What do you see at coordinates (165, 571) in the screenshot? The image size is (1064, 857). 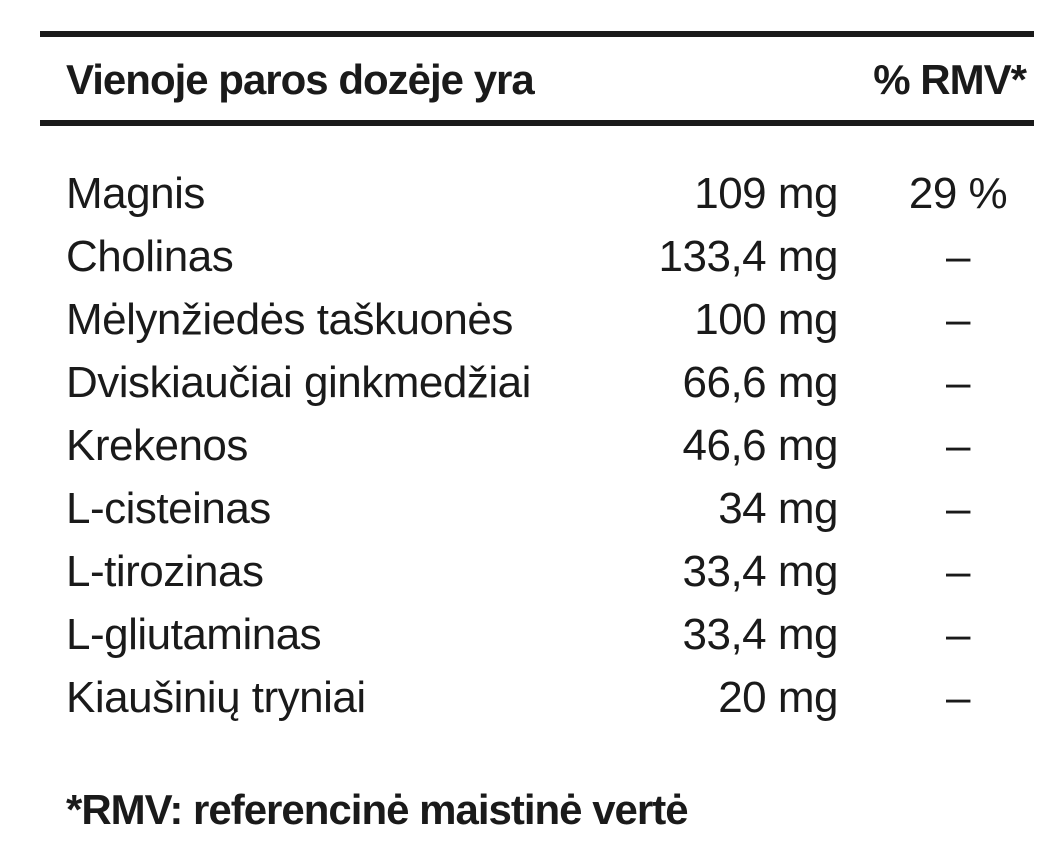 I see `nutrient-name: L-tirozinas` at bounding box center [165, 571].